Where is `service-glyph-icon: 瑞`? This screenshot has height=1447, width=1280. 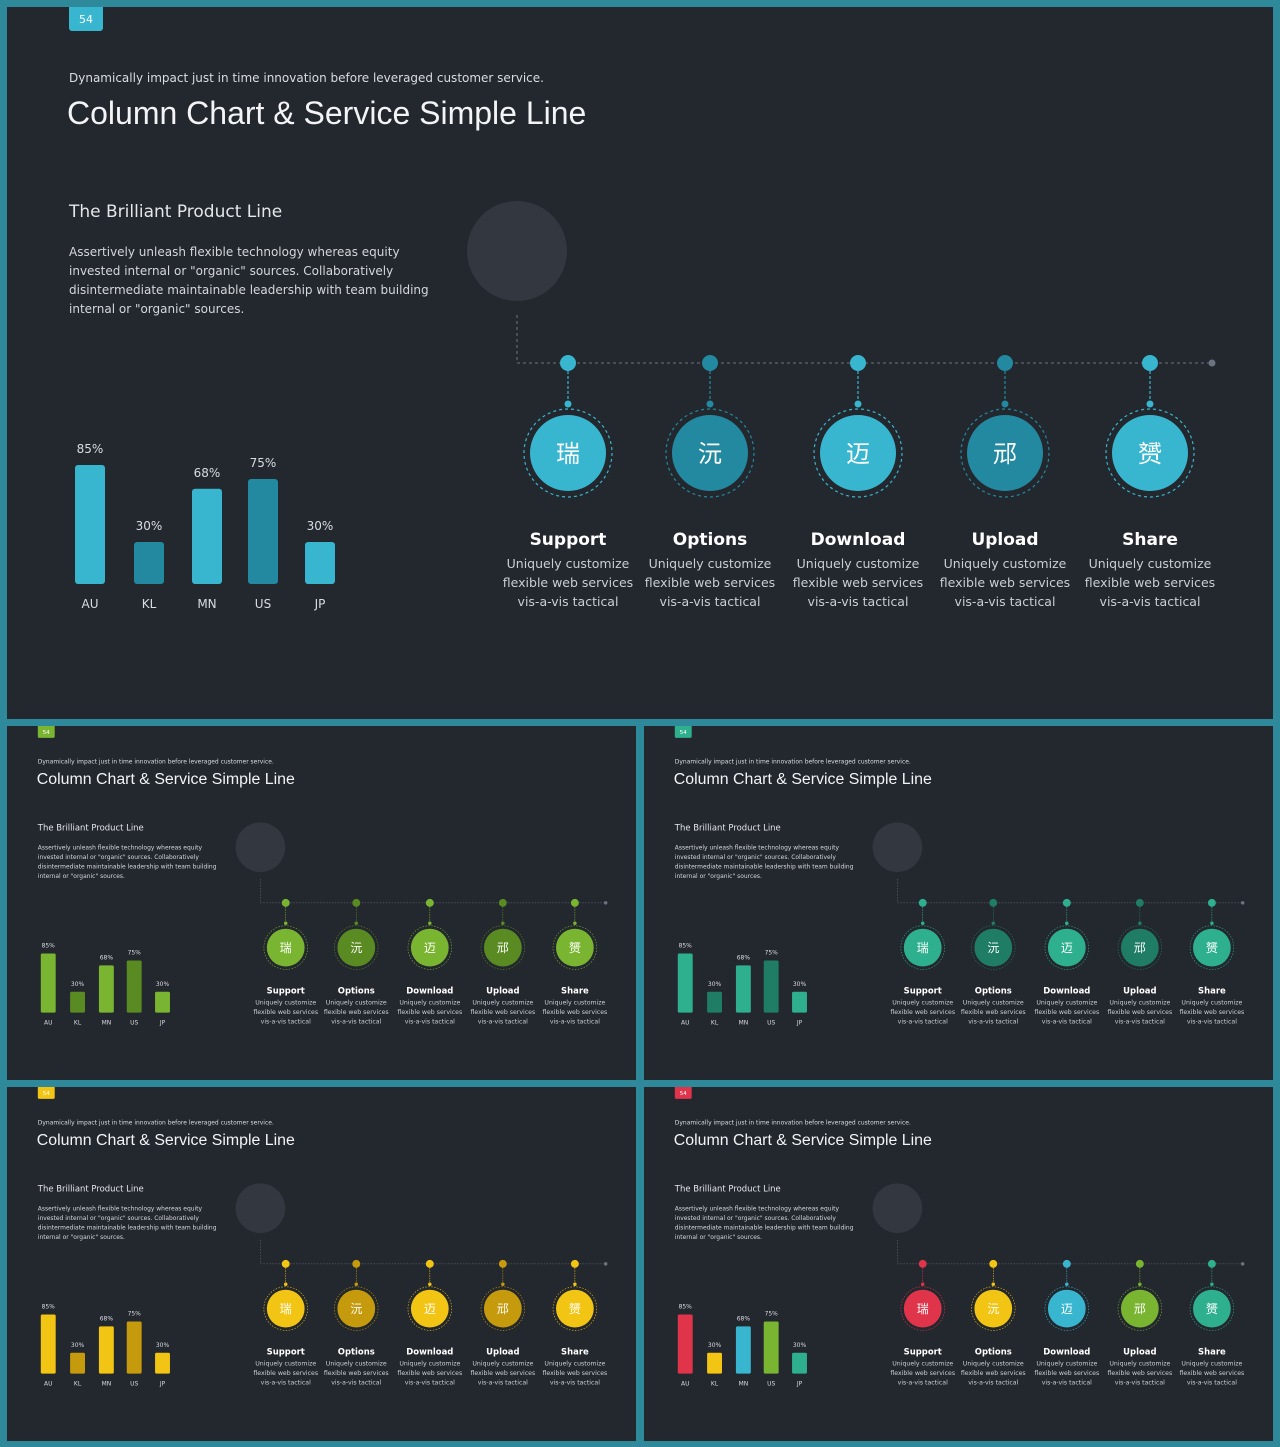 service-glyph-icon: 瑞 is located at coordinates (286, 1309).